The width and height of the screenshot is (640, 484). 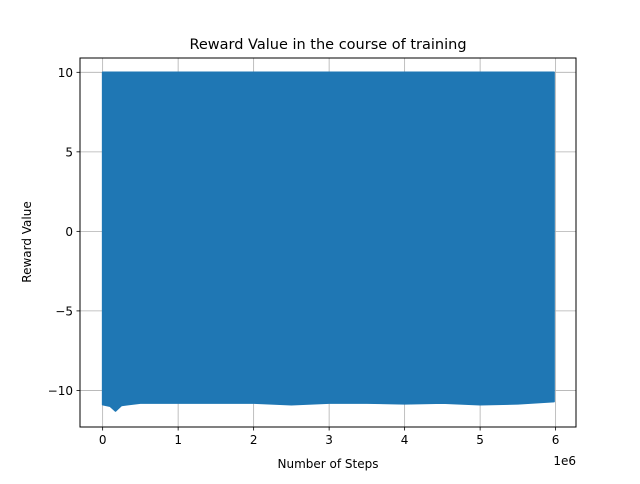 I want to click on y-tick-label: −5, so click(x=64, y=311).